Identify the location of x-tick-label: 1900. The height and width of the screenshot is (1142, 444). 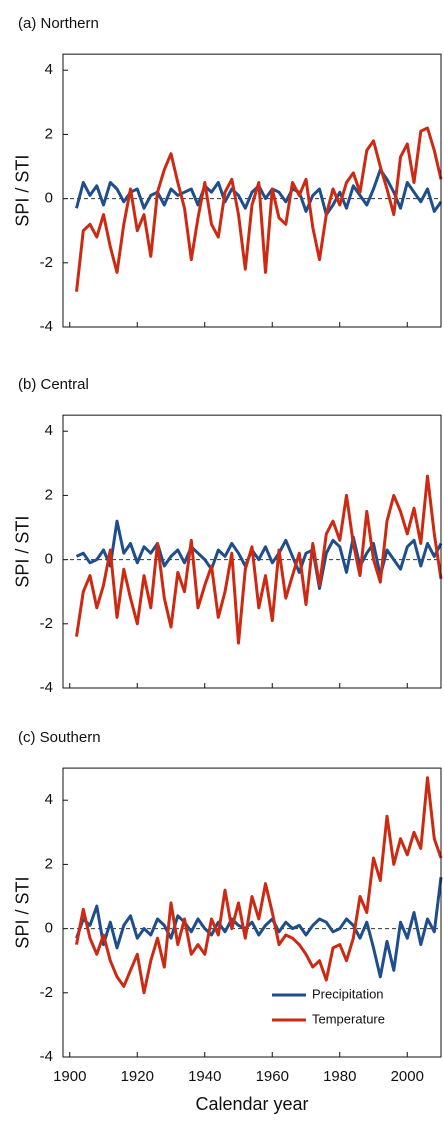
(69, 1076).